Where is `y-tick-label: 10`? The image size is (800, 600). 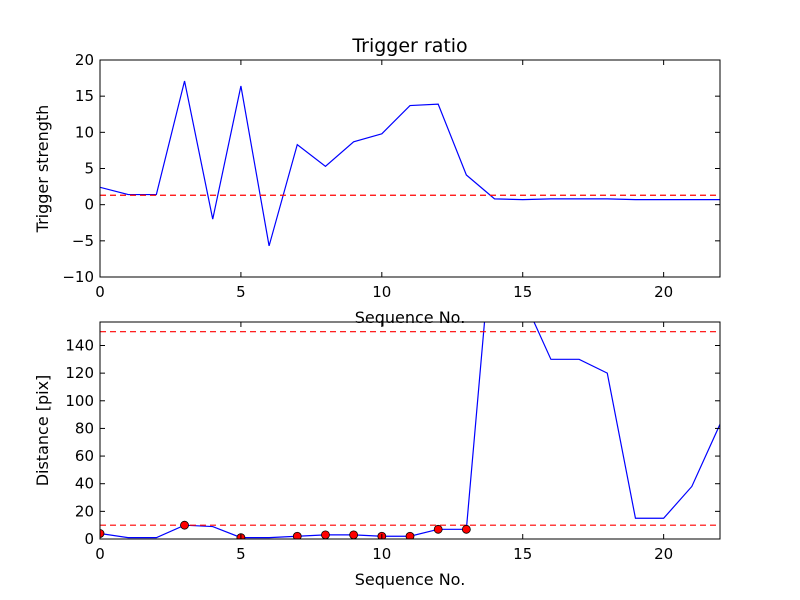
y-tick-label: 10 is located at coordinates (84, 132).